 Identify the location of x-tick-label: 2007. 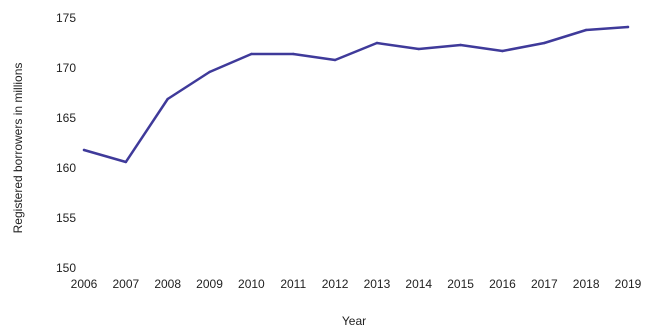
(125, 284).